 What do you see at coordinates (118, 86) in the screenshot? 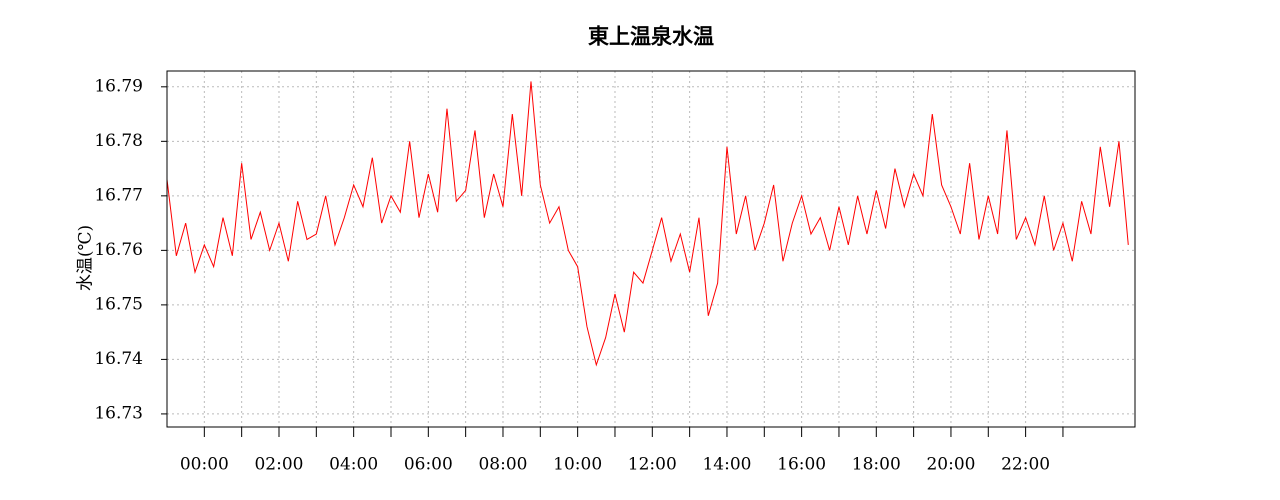
I see `y-tick-label: 16.79` at bounding box center [118, 86].